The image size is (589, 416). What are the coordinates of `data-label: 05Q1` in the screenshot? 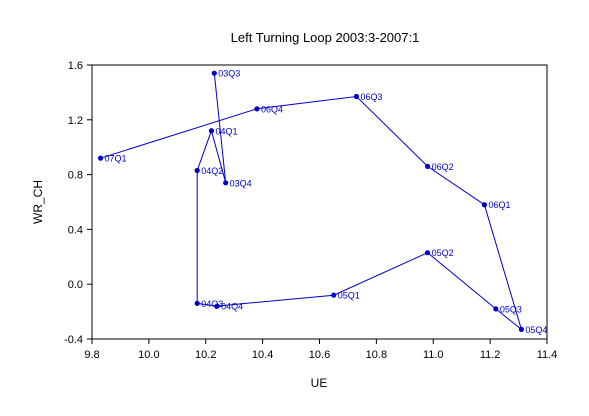 It's located at (349, 296).